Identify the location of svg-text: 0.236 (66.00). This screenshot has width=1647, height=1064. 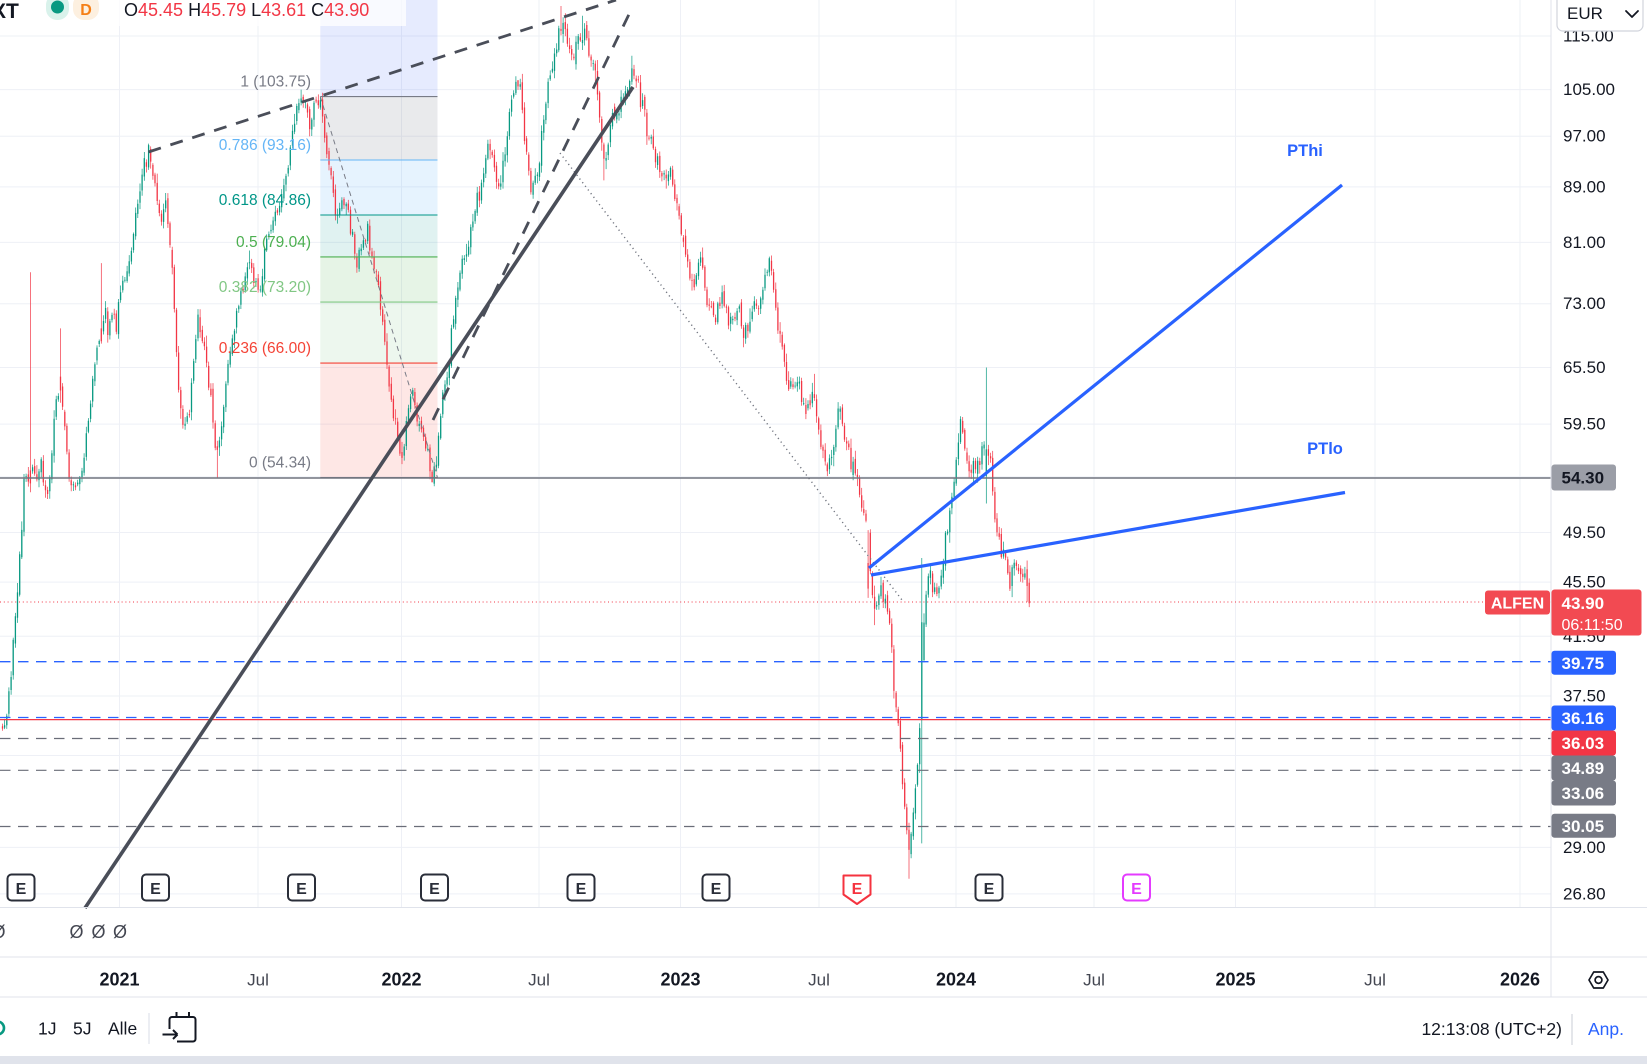
(265, 348).